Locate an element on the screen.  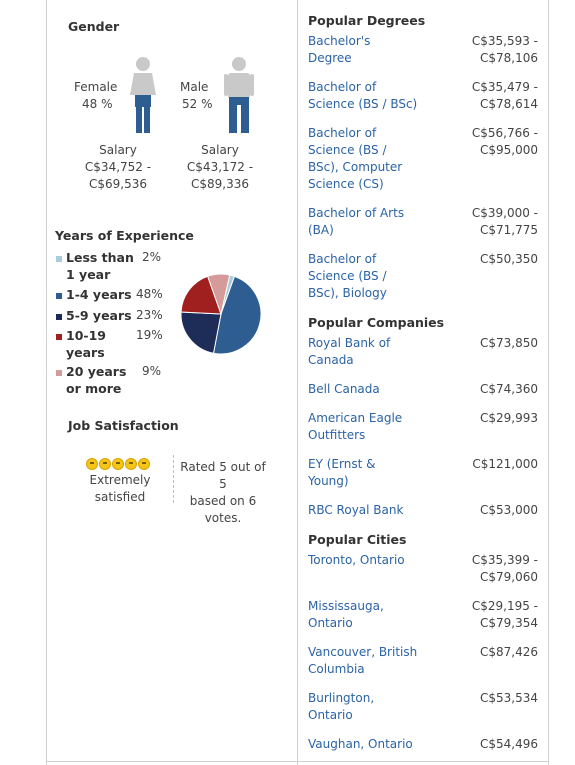
degrees-salary: C$95,000 is located at coordinates (508, 150).